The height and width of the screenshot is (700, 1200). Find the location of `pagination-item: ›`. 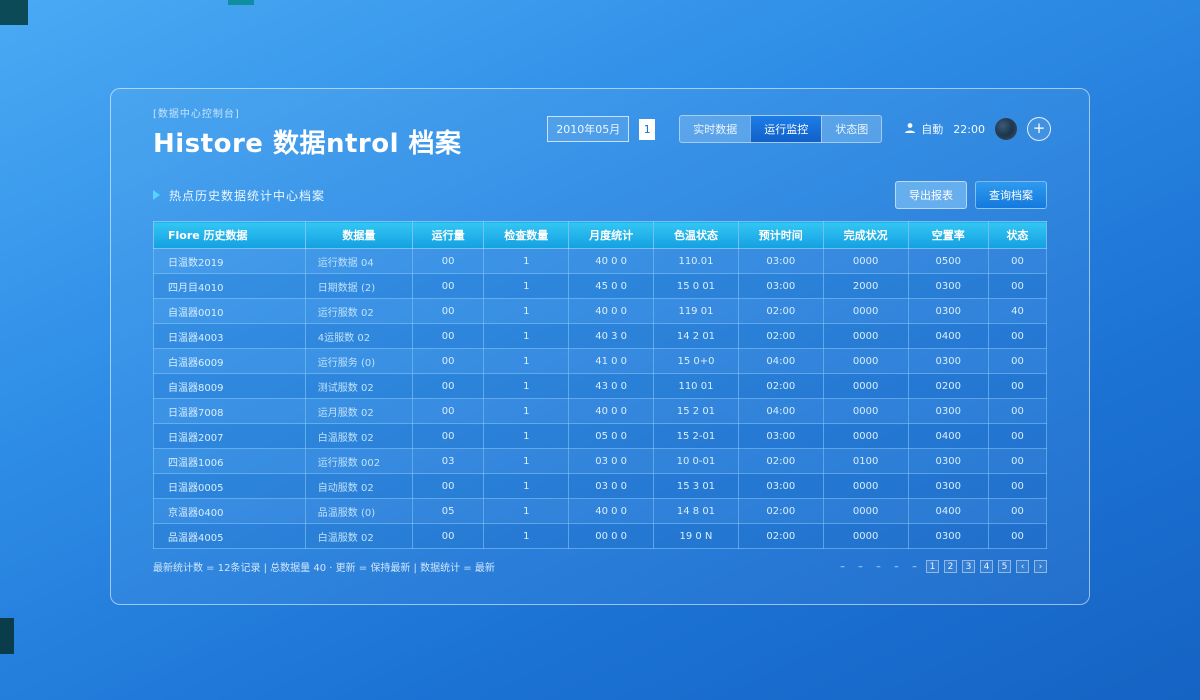

pagination-item: › is located at coordinates (1040, 566).